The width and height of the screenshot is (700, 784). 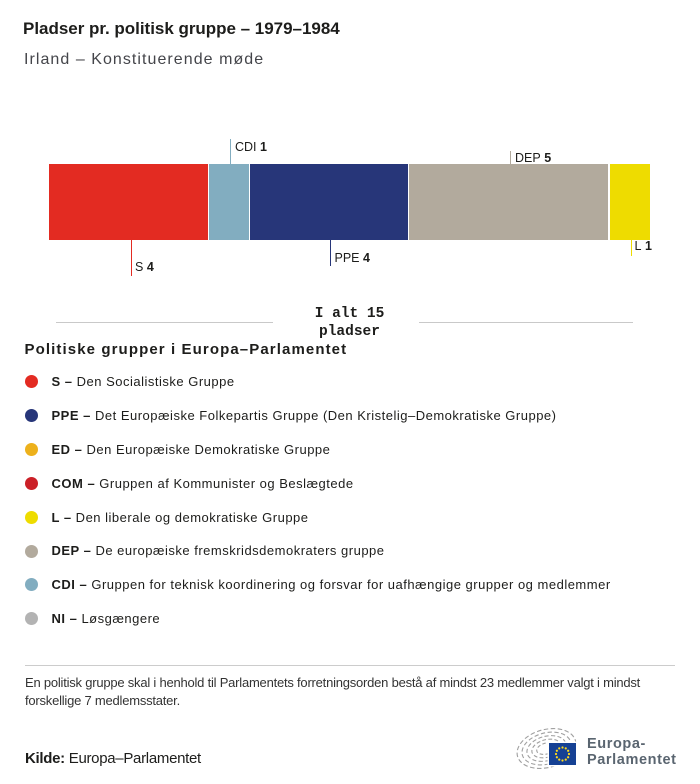 What do you see at coordinates (616, 744) in the screenshot?
I see `svg-text: Europa-` at bounding box center [616, 744].